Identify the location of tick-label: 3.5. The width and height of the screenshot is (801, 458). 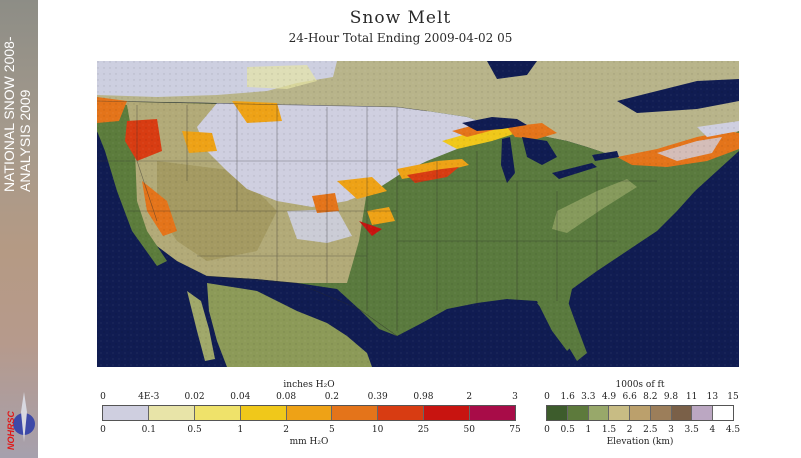
(691, 430).